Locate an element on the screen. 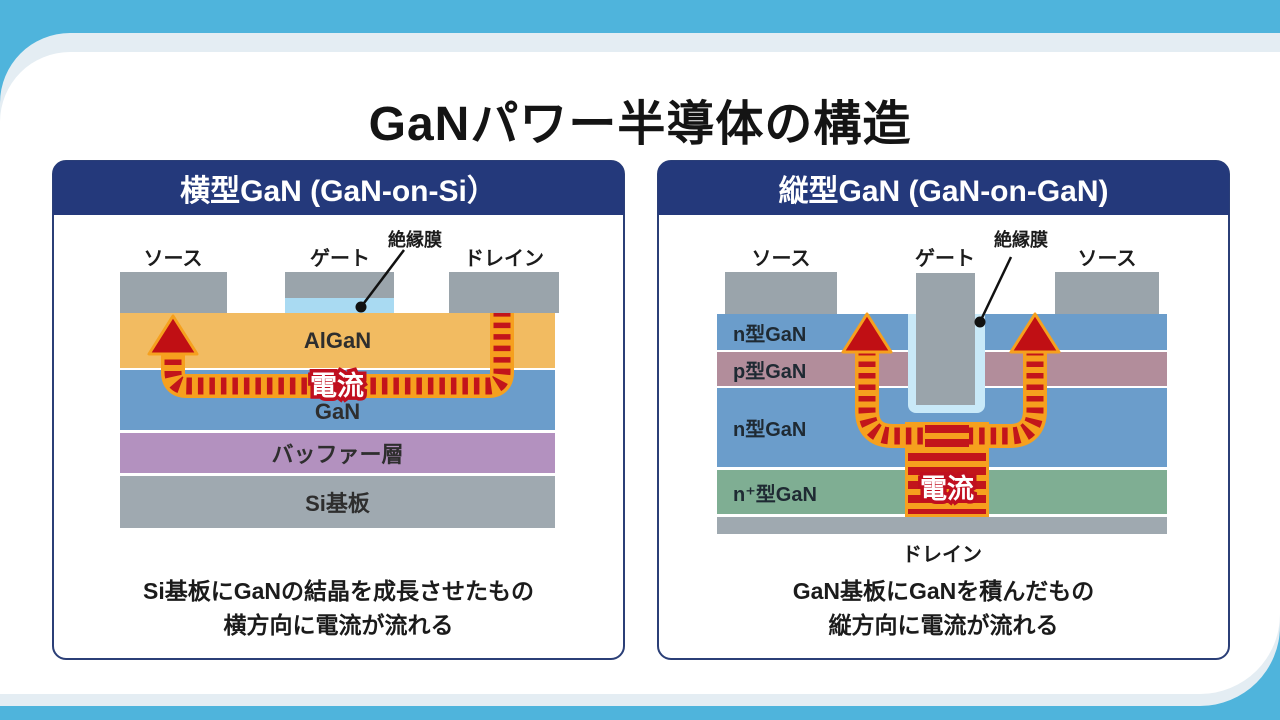  caption-line-2: 縦方向に電流が流れる is located at coordinates (943, 625).